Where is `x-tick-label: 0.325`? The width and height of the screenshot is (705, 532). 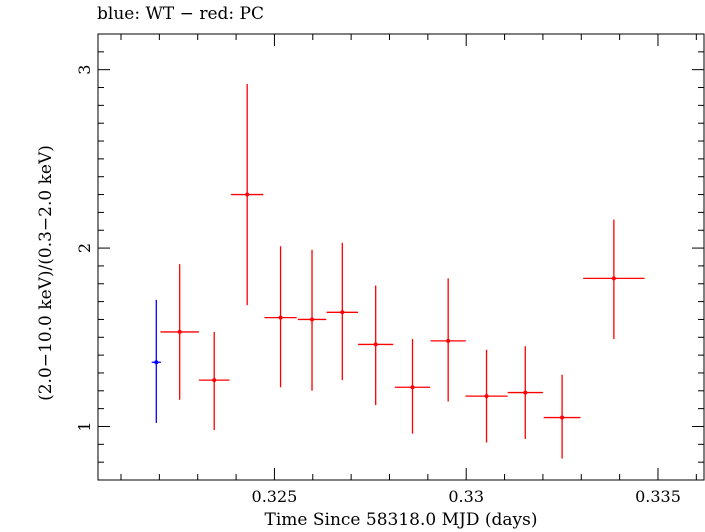
x-tick-label: 0.325 is located at coordinates (275, 496).